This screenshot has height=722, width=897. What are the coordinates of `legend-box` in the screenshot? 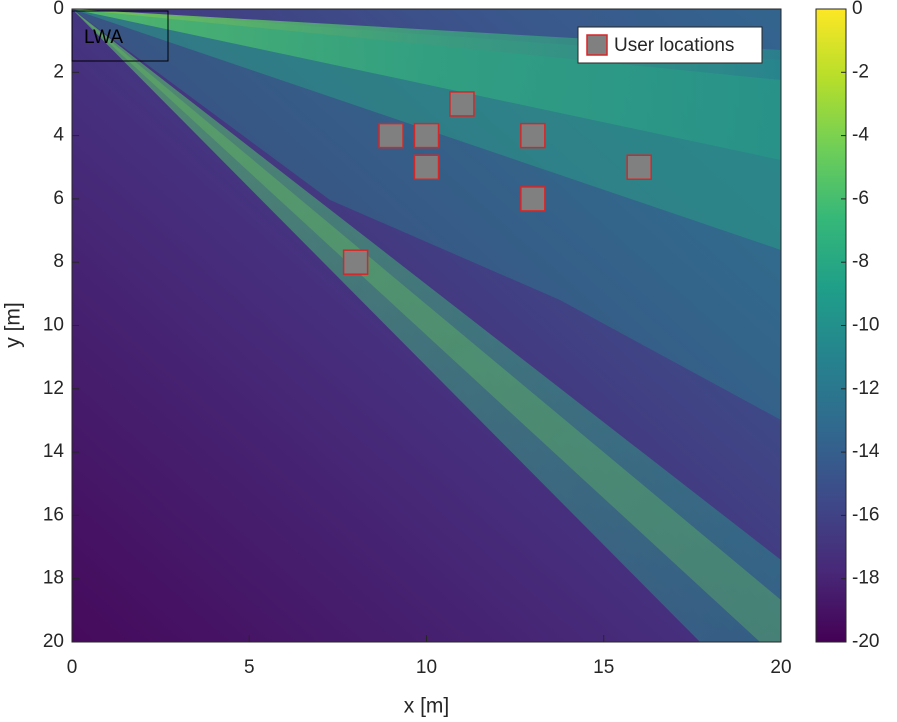 It's located at (670, 45).